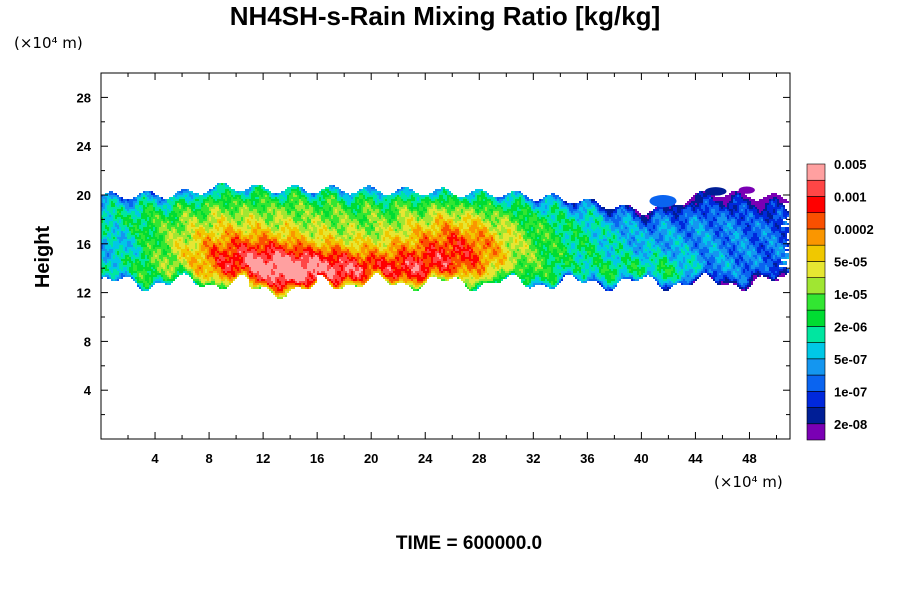  Describe the element at coordinates (587, 458) in the screenshot. I see `x-tick-label: 36` at that location.